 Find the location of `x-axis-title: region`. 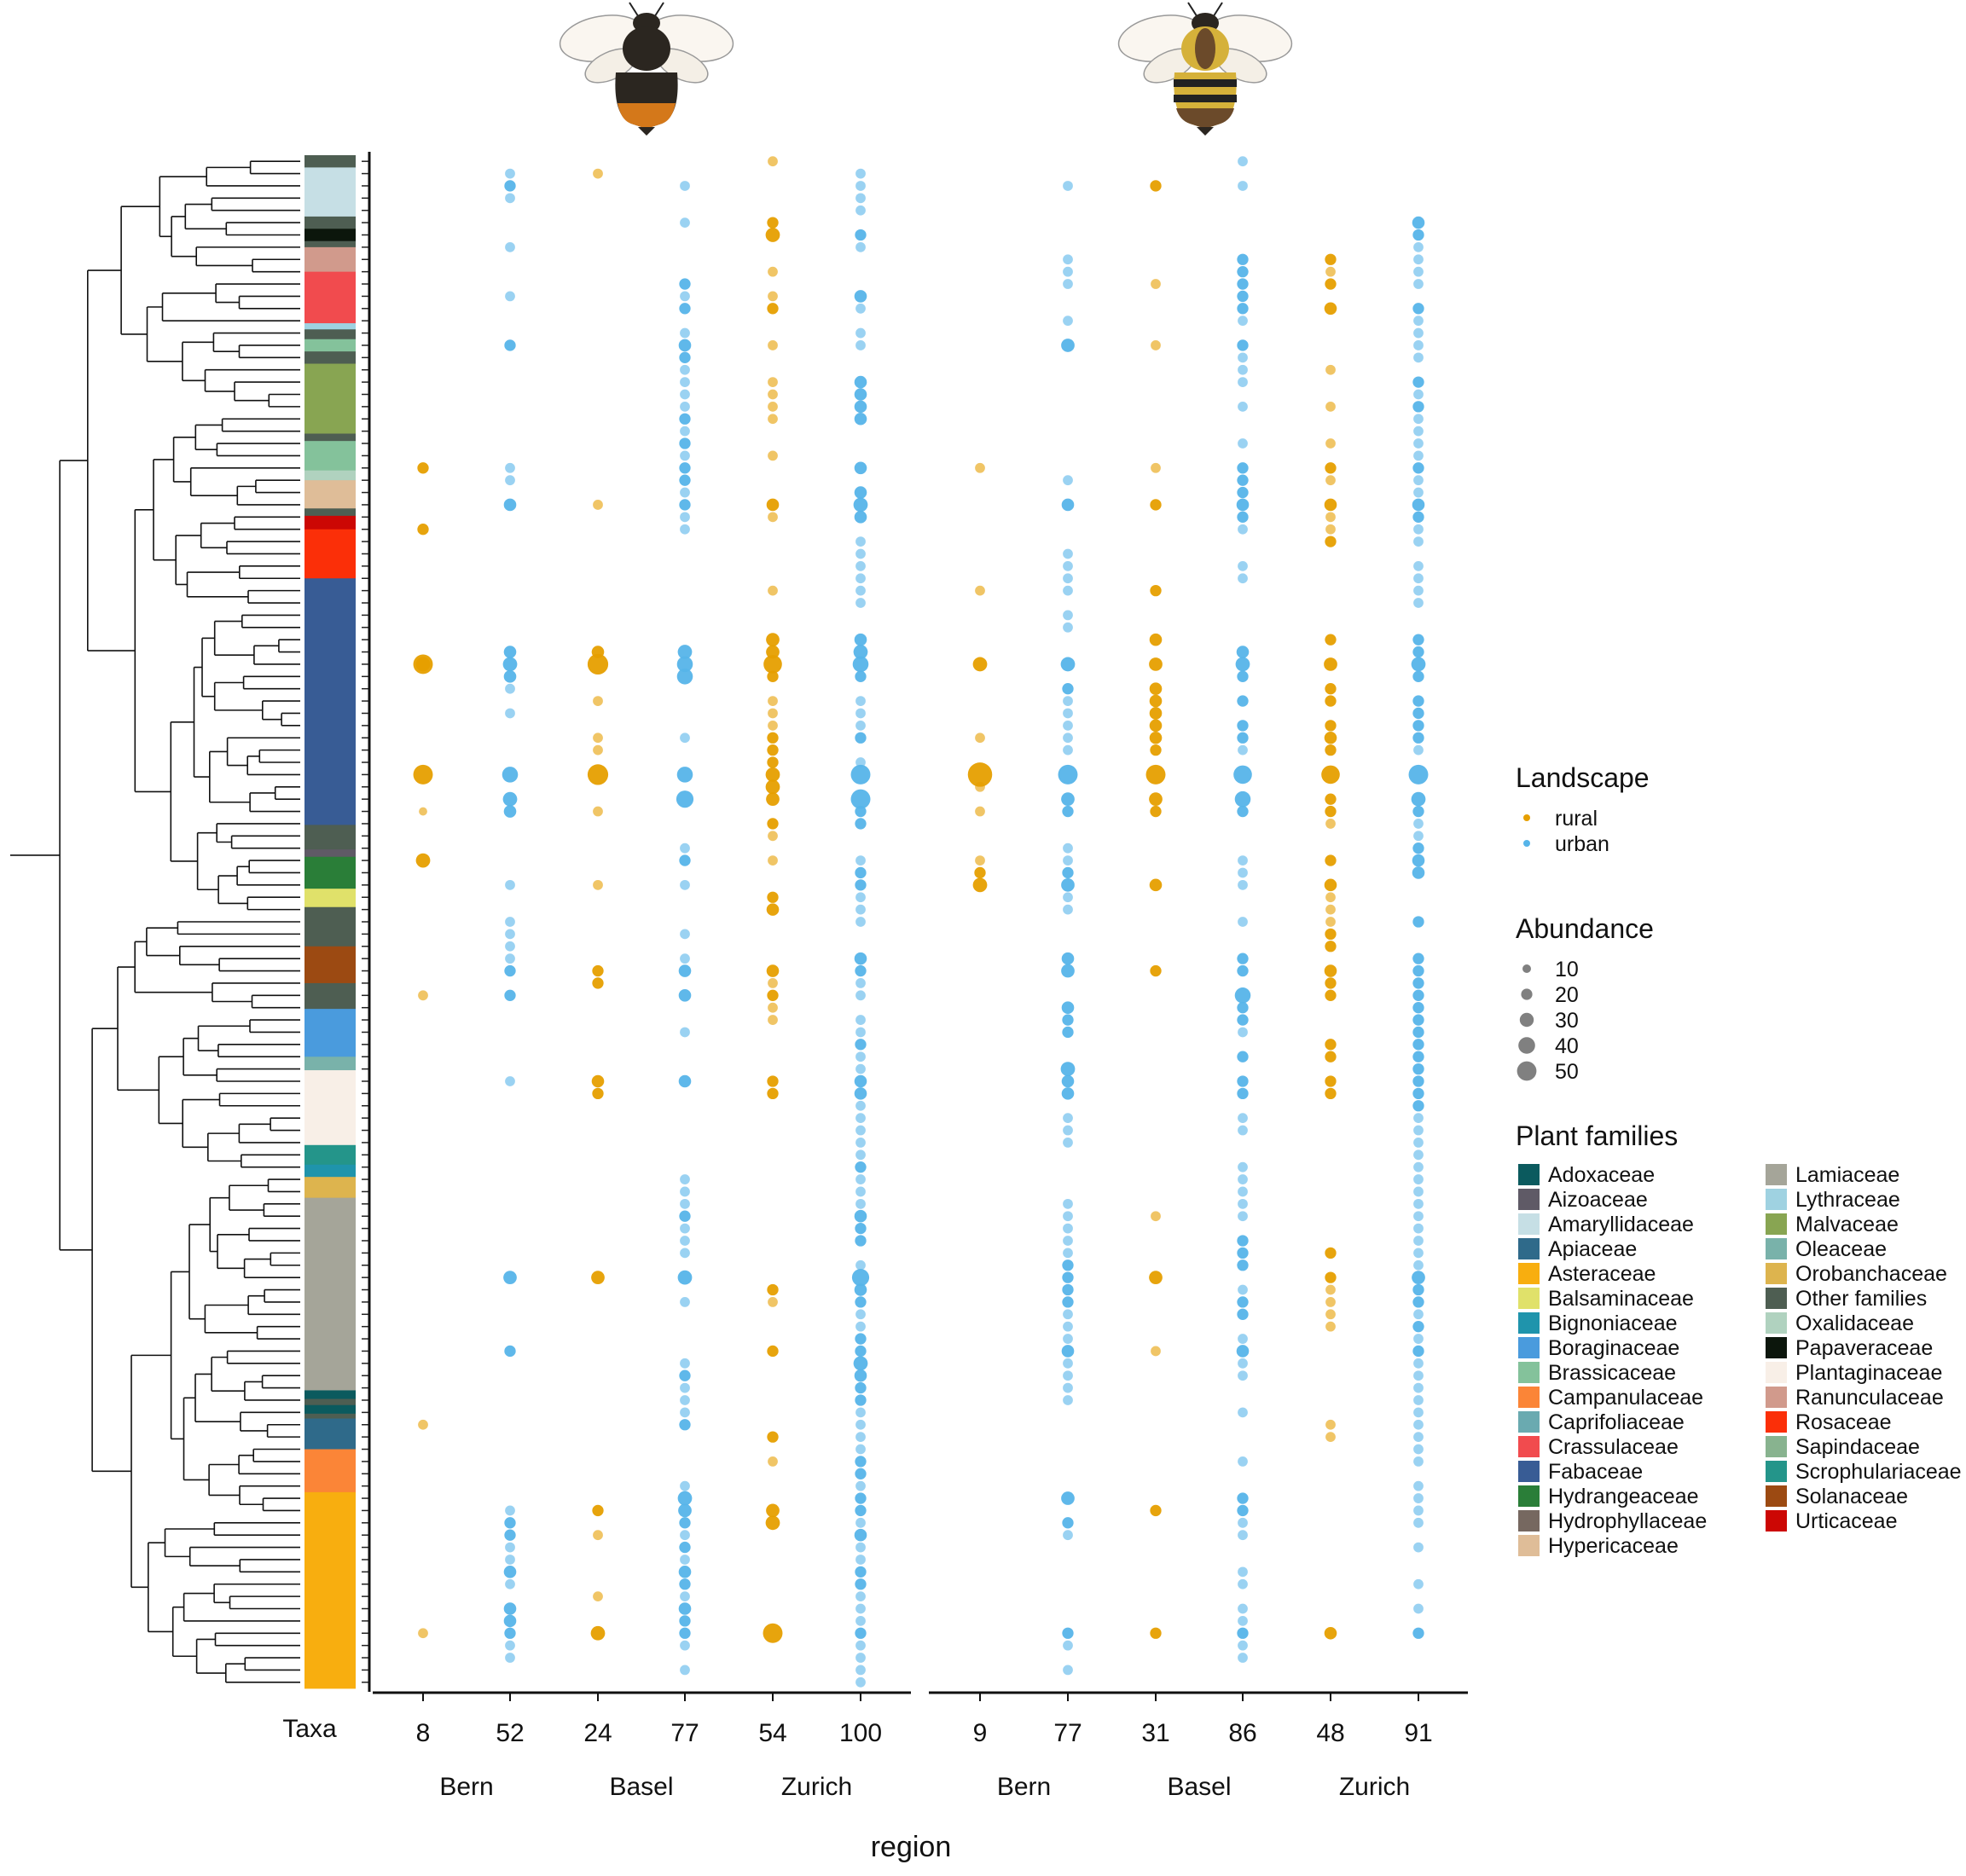

x-axis-title: region is located at coordinates (911, 1847).